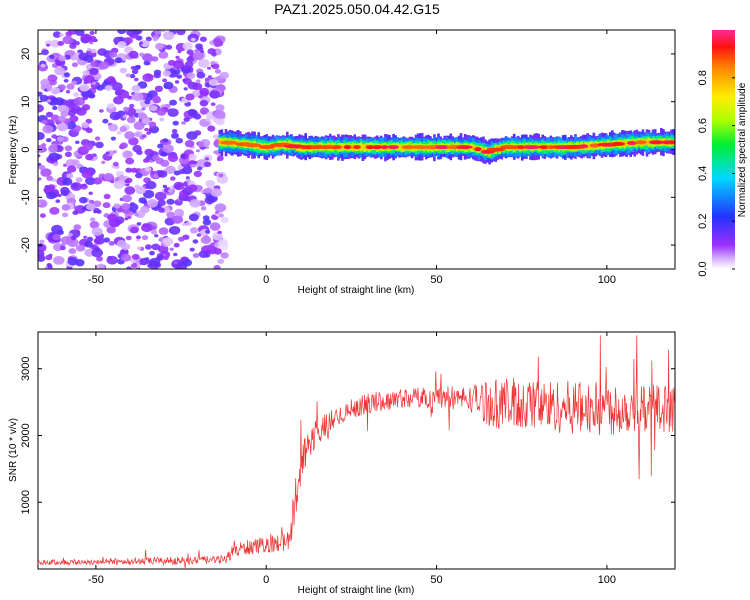 Image resolution: width=750 pixels, height=600 pixels. I want to click on signal-peak-2031, so click(357, 147).